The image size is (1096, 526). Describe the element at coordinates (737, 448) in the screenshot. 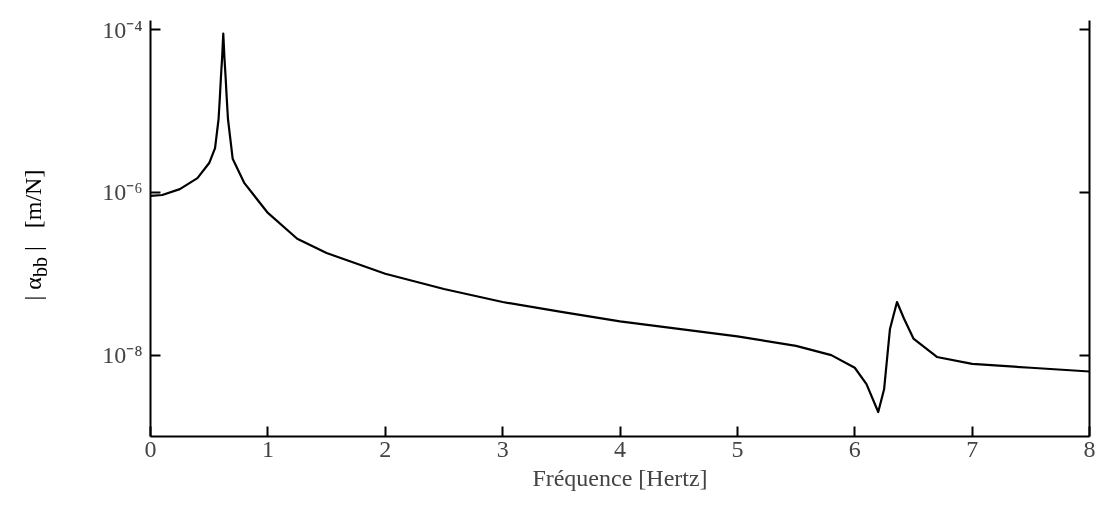

I see `x-tick-label: 5` at that location.